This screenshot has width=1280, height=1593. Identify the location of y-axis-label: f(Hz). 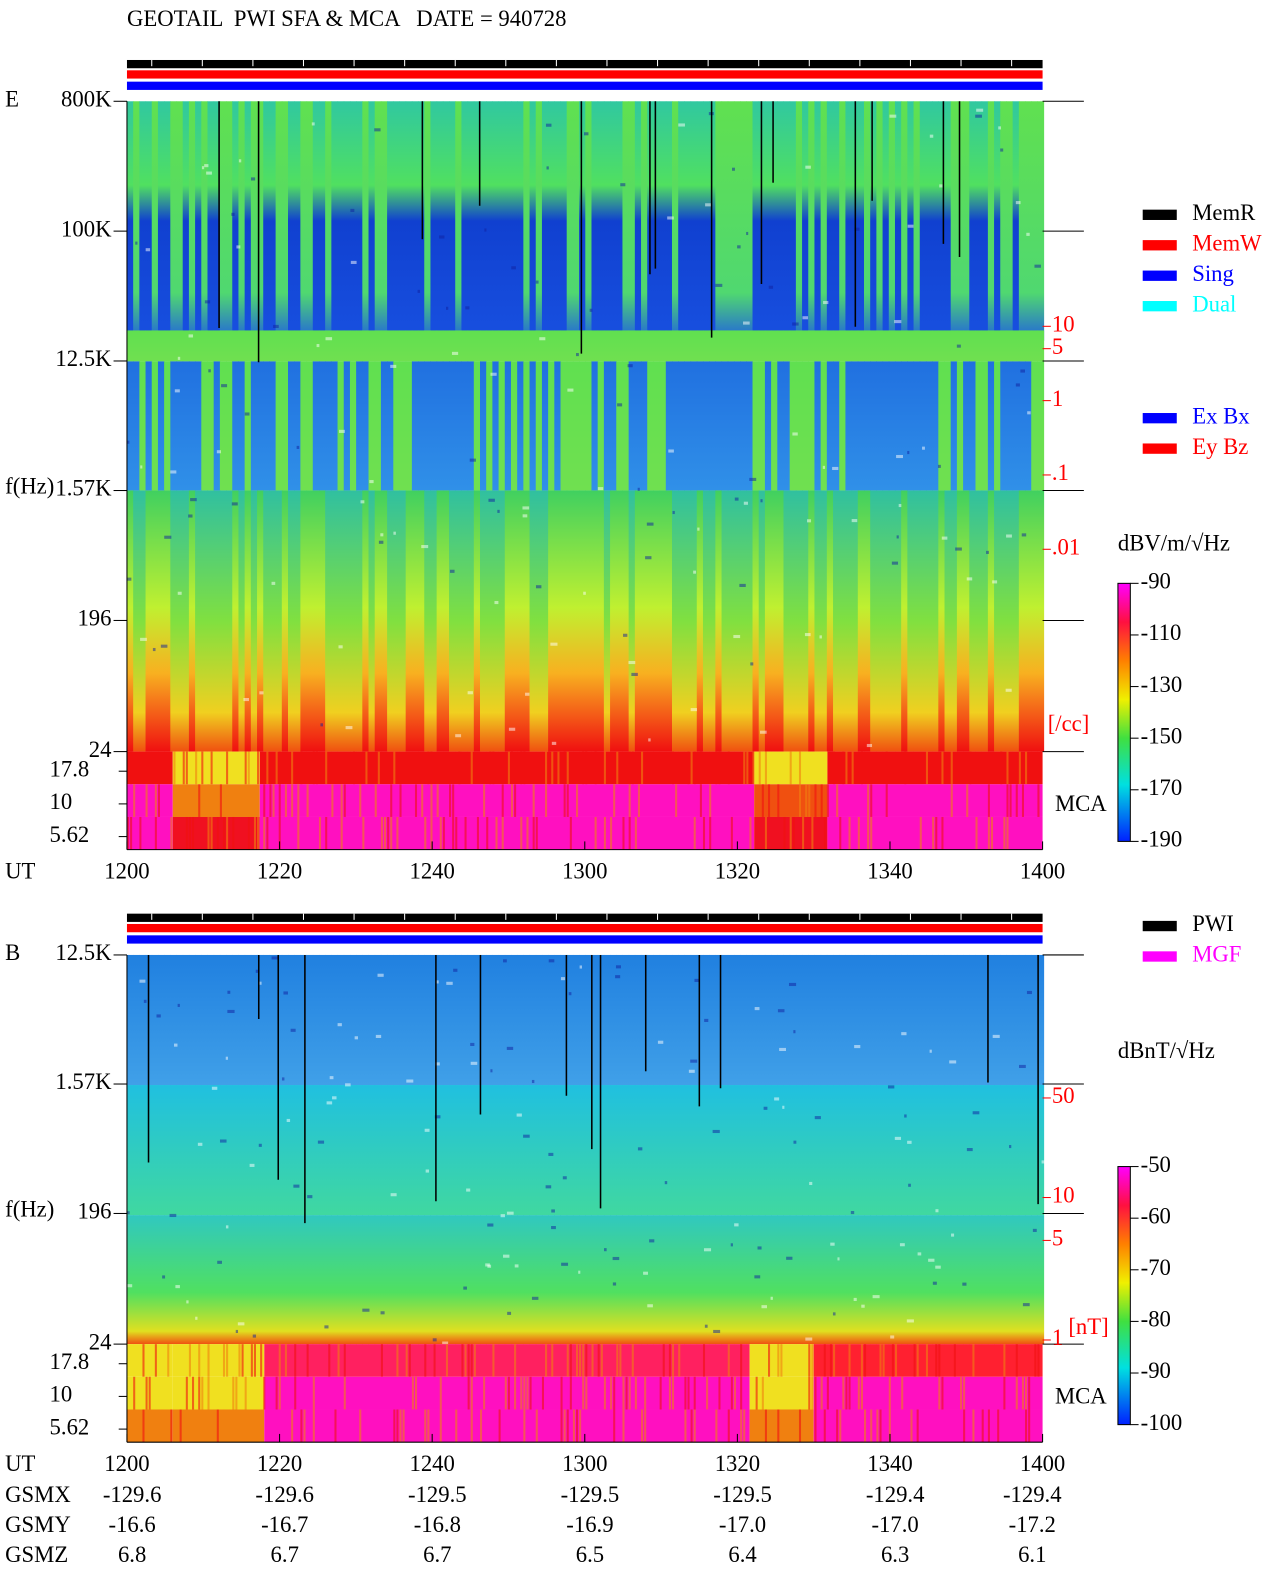
(29, 486).